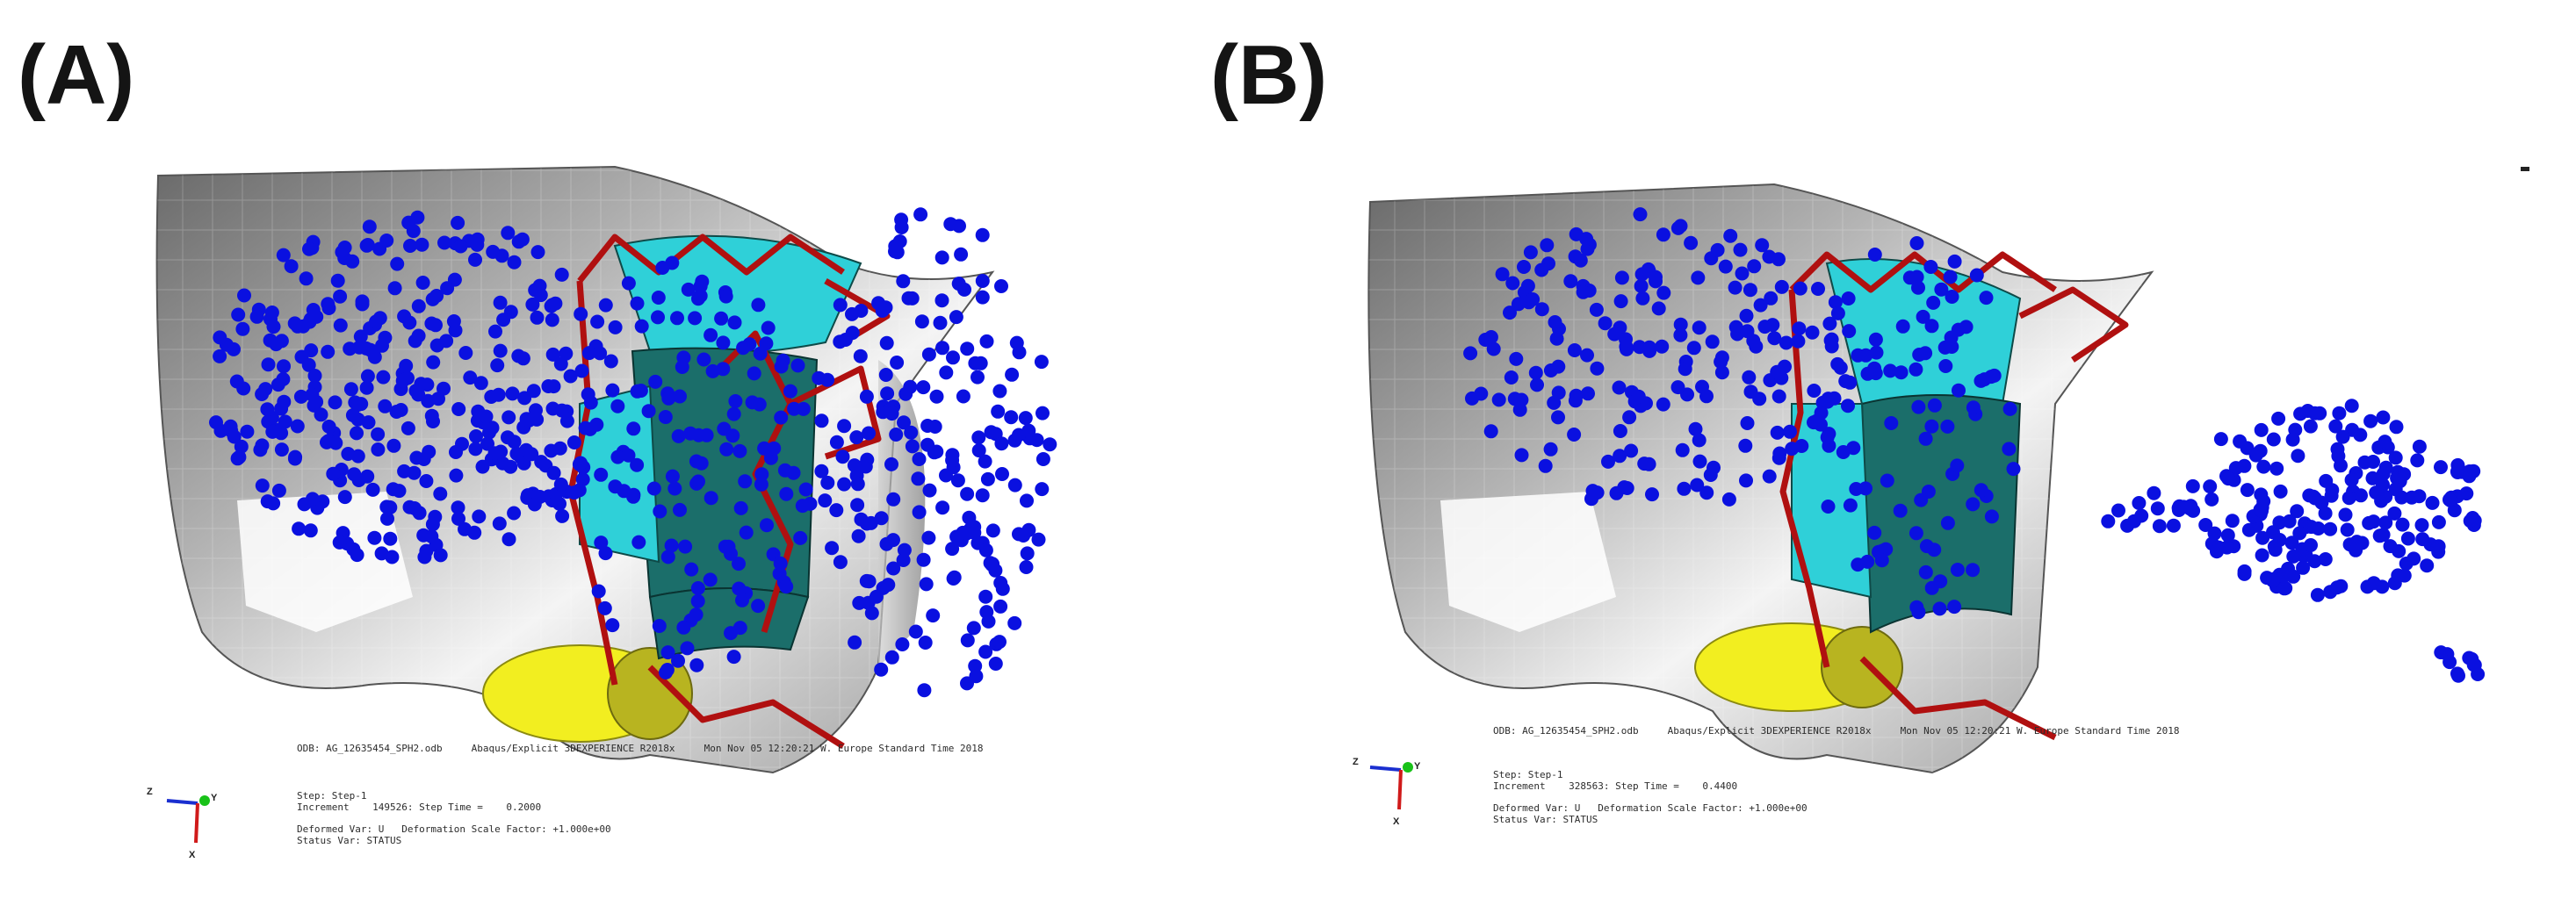  Describe the element at coordinates (332, 796) in the screenshot. I see `step-info-a: Step: Step-1` at that location.